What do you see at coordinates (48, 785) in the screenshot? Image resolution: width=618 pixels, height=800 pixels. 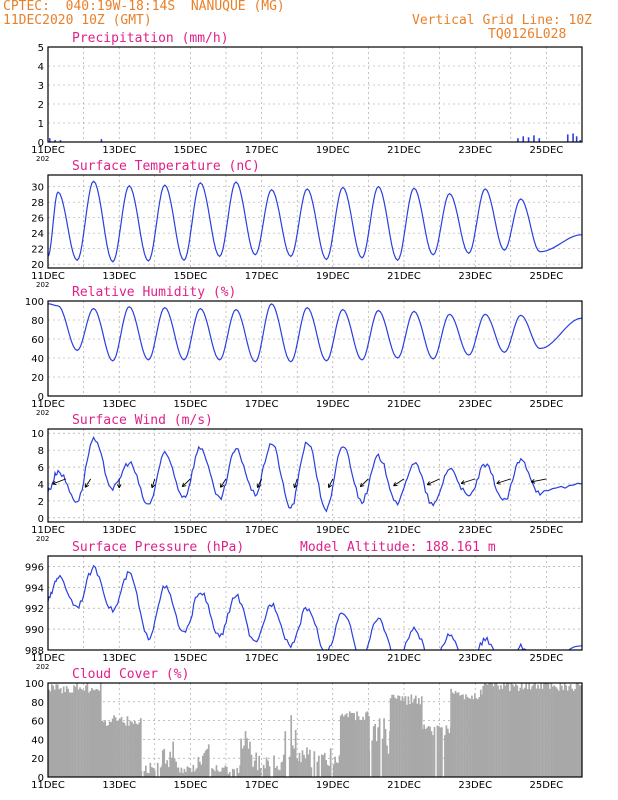 I see `x-tick-label: 11DEC` at bounding box center [48, 785].